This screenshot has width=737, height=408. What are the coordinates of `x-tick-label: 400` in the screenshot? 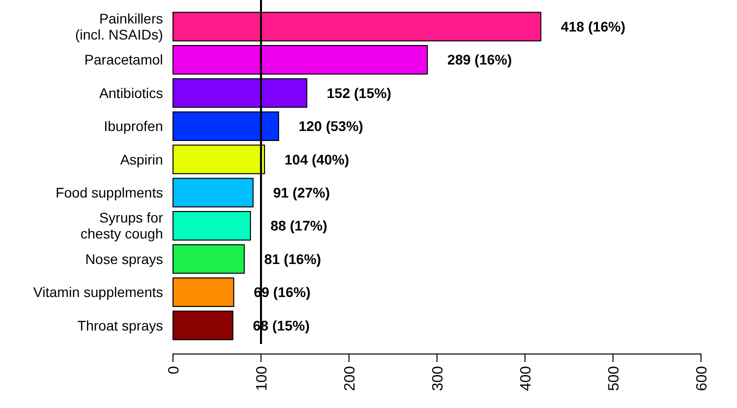 It's located at (525, 379).